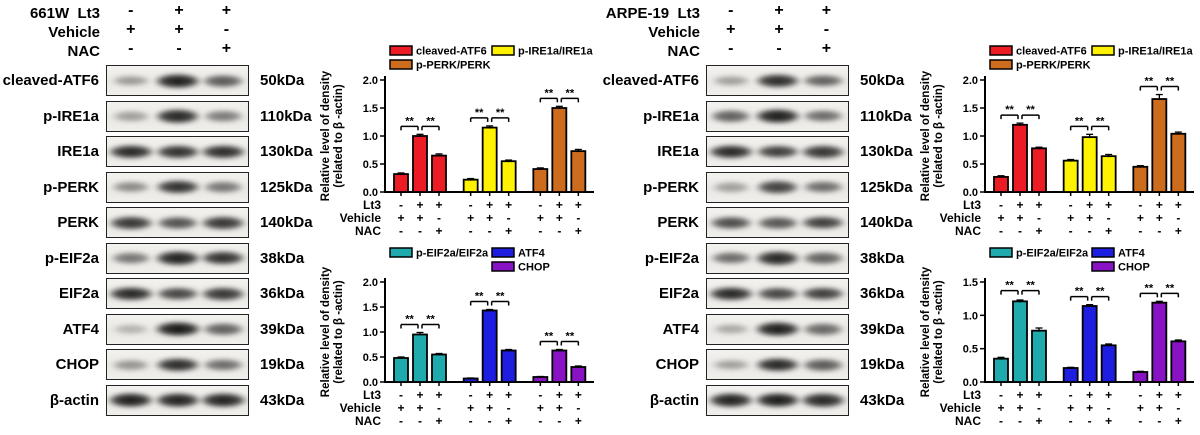 The width and height of the screenshot is (1200, 435). What do you see at coordinates (326, 135) in the screenshot?
I see `y-axis-label: Relative level of density` at bounding box center [326, 135].